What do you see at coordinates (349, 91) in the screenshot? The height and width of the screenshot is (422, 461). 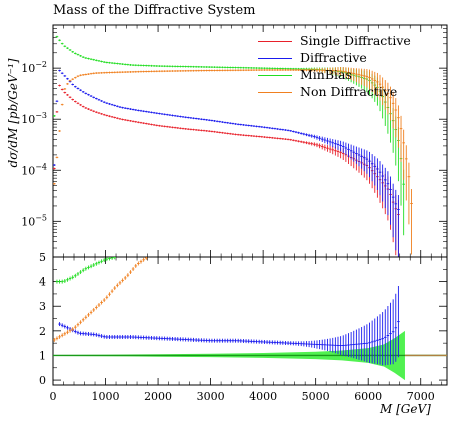 I see `legend-label: Non Diffractive` at bounding box center [349, 91].